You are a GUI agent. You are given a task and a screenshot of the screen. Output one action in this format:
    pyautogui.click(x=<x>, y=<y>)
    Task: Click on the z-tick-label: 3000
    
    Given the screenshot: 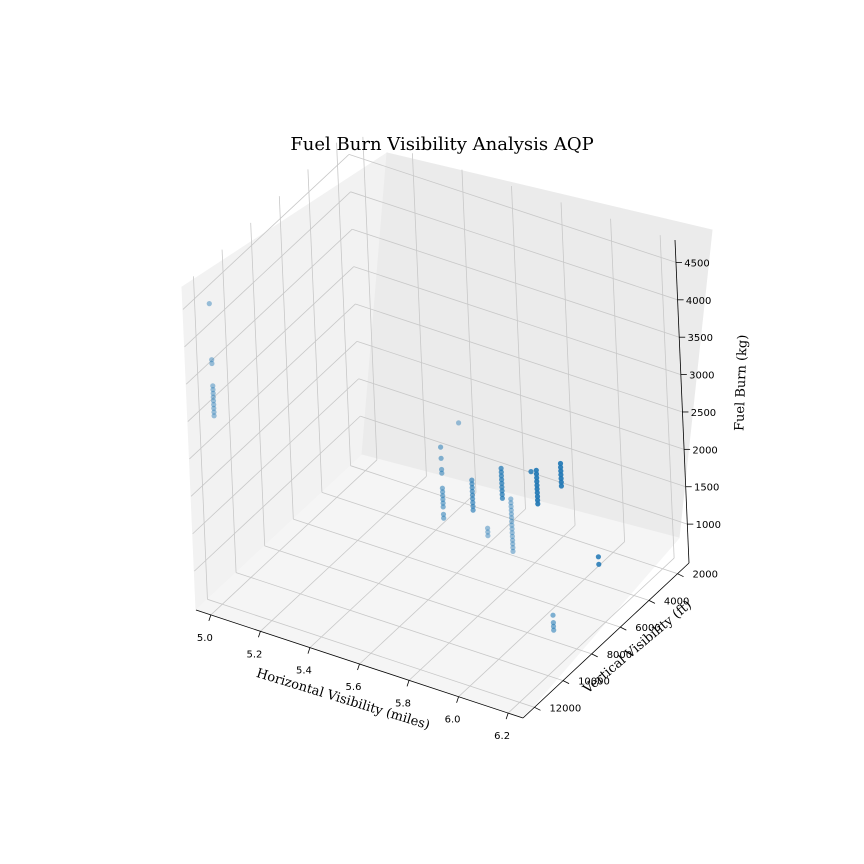 What is the action you would take?
    pyautogui.click(x=701, y=376)
    